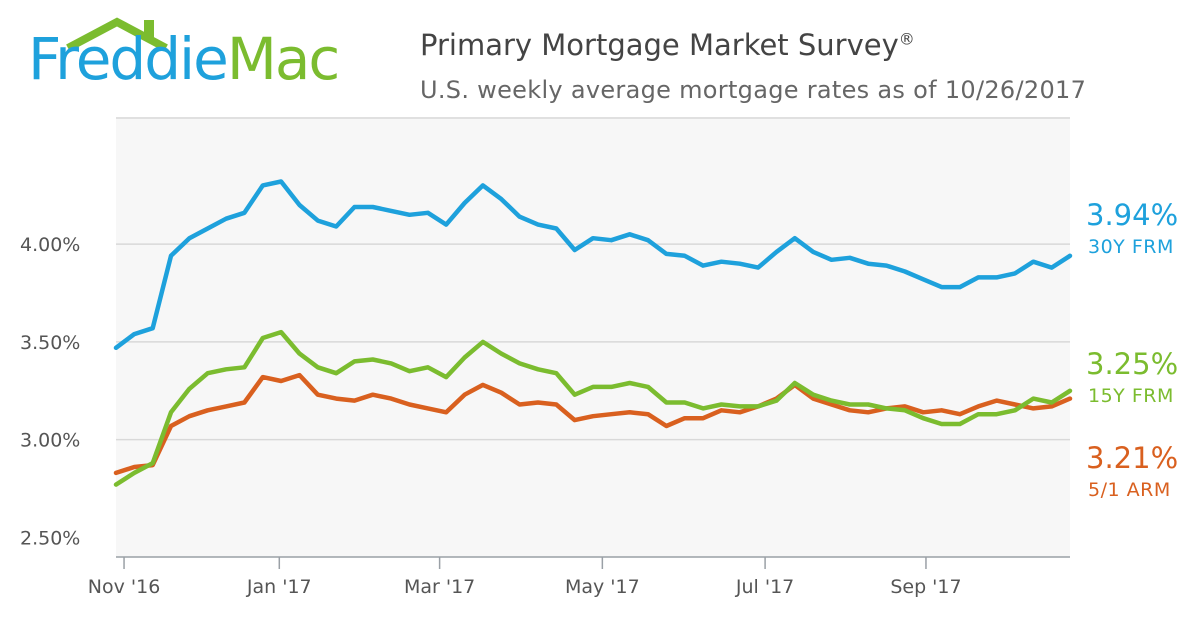 The width and height of the screenshot is (1200, 630). What do you see at coordinates (602, 587) in the screenshot?
I see `x-tick-label: May '17` at bounding box center [602, 587].